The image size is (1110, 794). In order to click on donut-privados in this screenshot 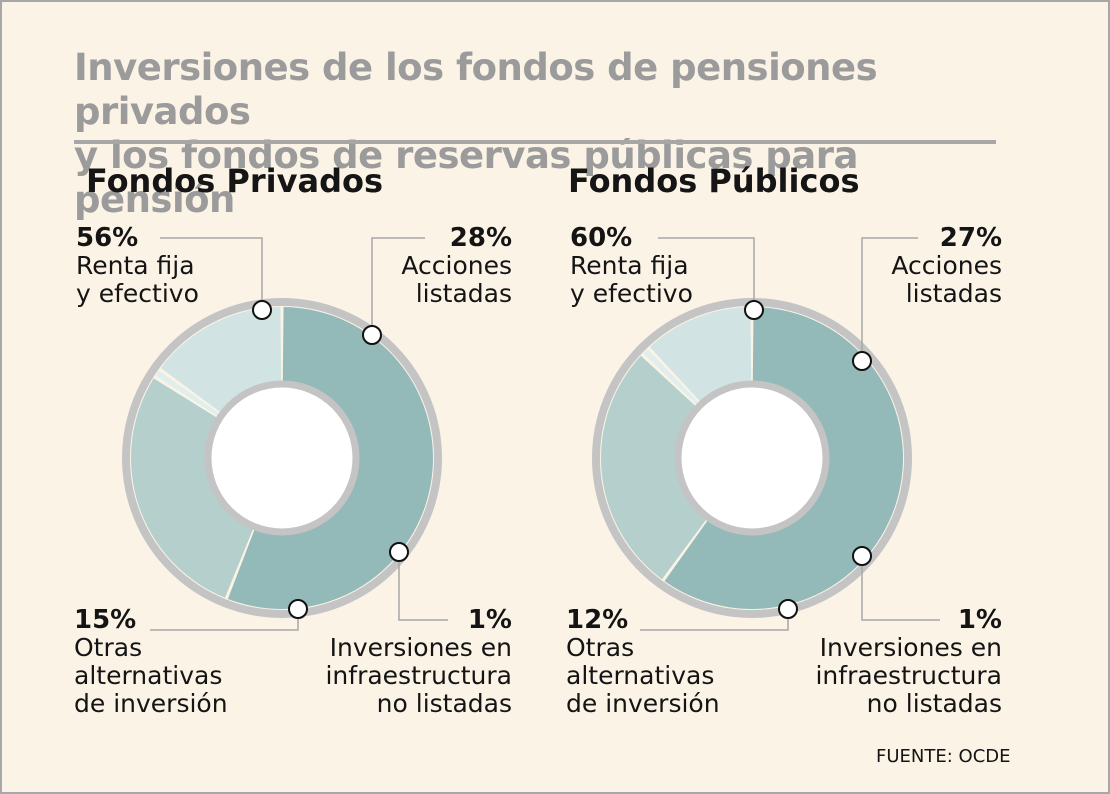, I will do `click(285, 434)`.